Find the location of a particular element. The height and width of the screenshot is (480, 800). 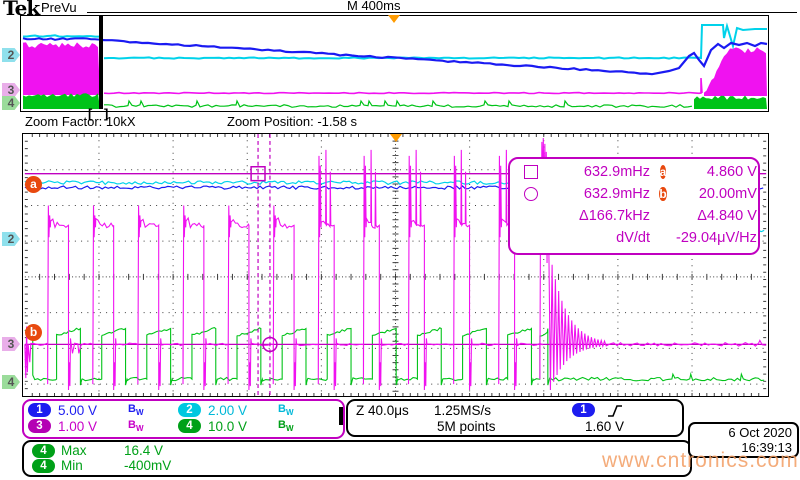

cursor-a-square-marker is located at coordinates (258, 174).